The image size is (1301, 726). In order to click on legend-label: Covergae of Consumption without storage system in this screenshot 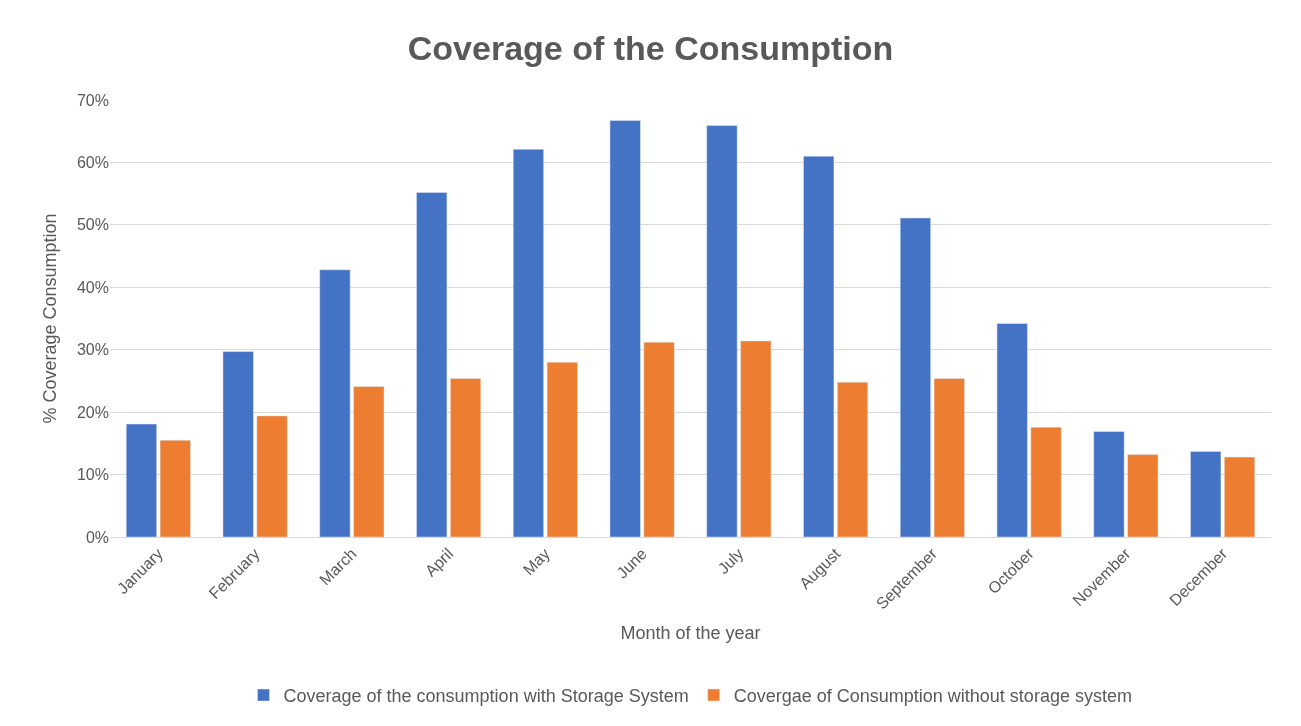, I will do `click(932, 696)`.